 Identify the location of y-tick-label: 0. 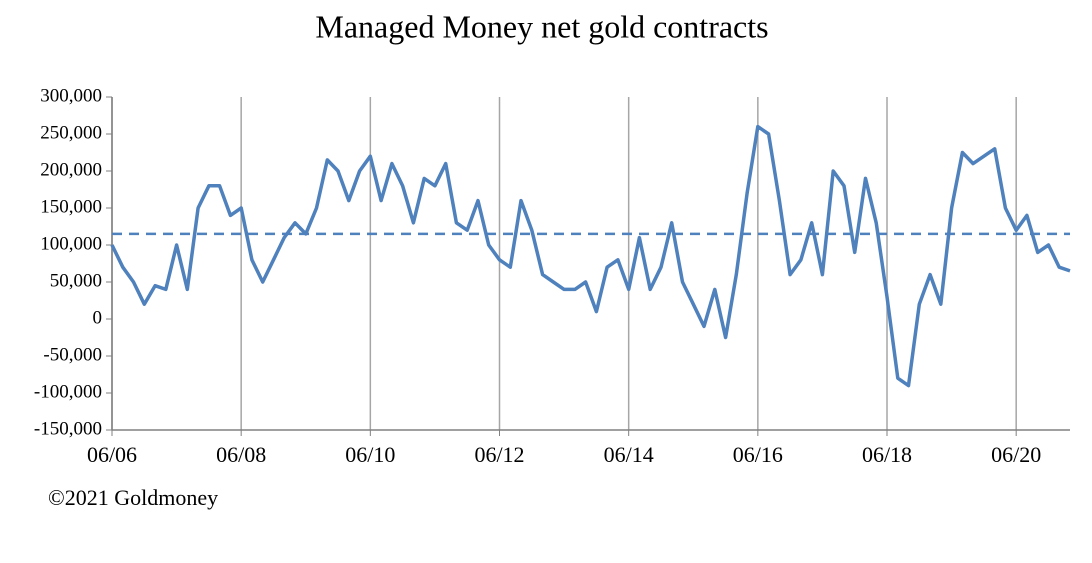
(98, 317).